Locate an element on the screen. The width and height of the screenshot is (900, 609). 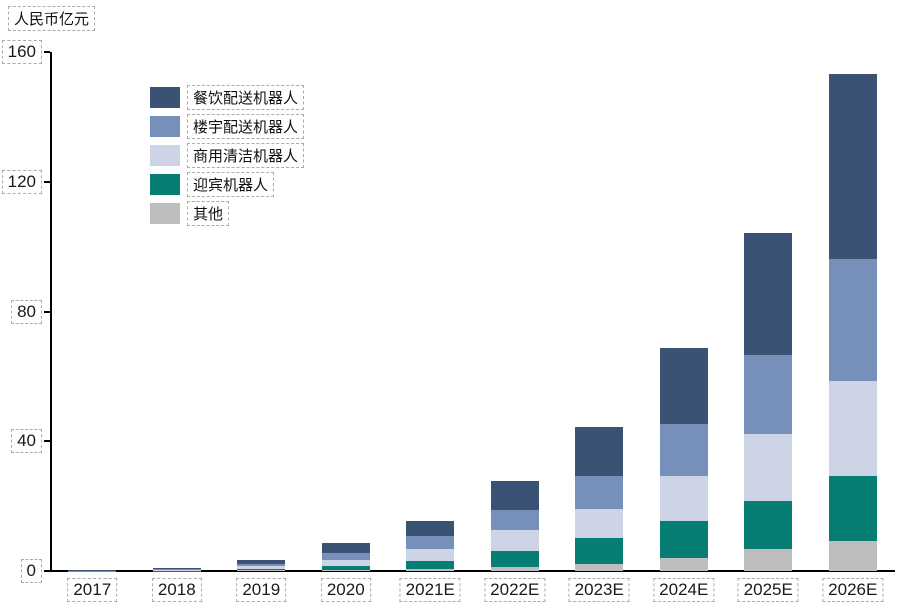
legend-item: 其他 is located at coordinates (227, 213).